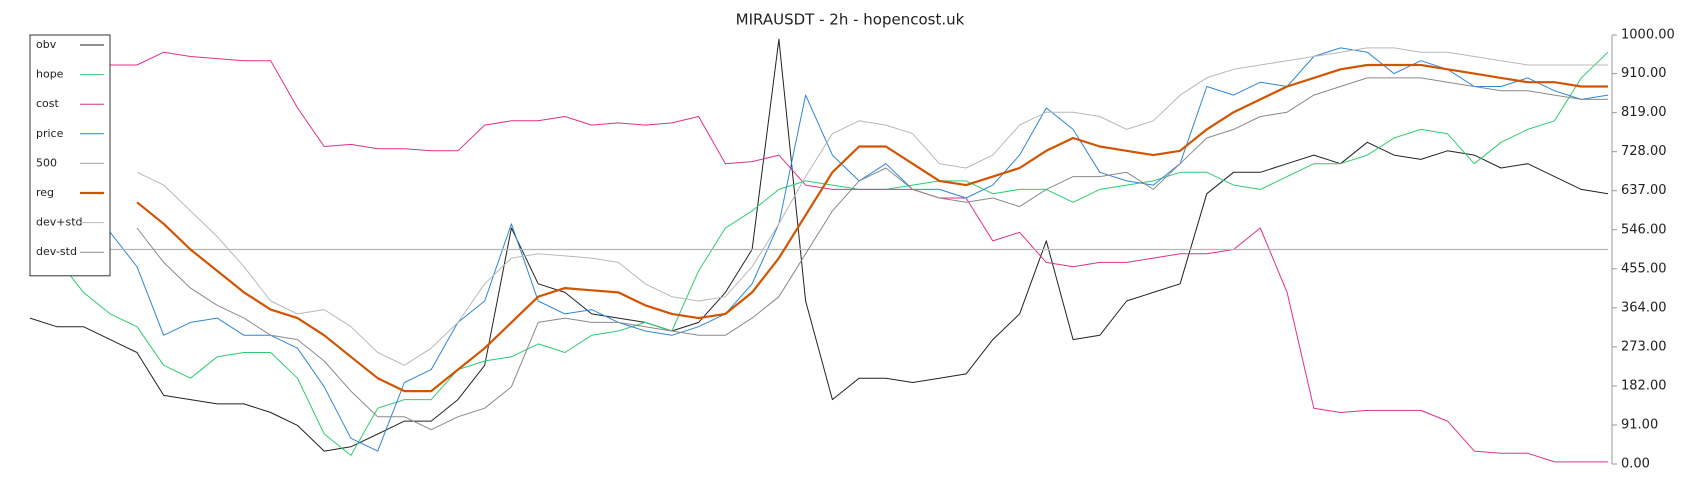 This screenshot has height=500, width=1700. What do you see at coordinates (1644, 385) in the screenshot?
I see `y-tick-label: 182.00` at bounding box center [1644, 385].